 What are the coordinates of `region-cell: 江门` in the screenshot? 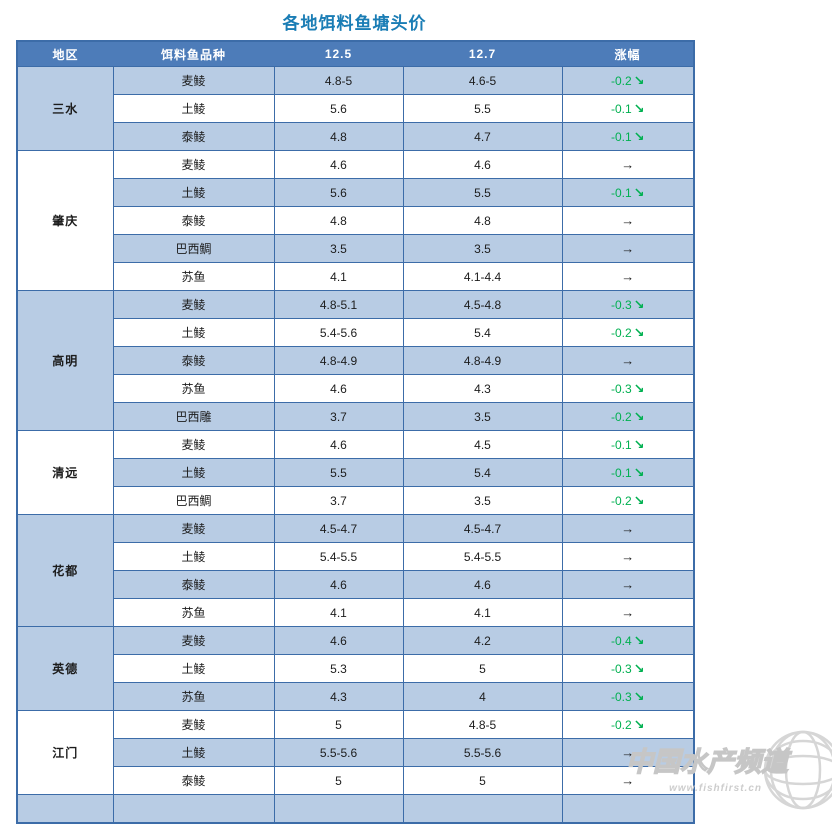 It's located at (65, 752).